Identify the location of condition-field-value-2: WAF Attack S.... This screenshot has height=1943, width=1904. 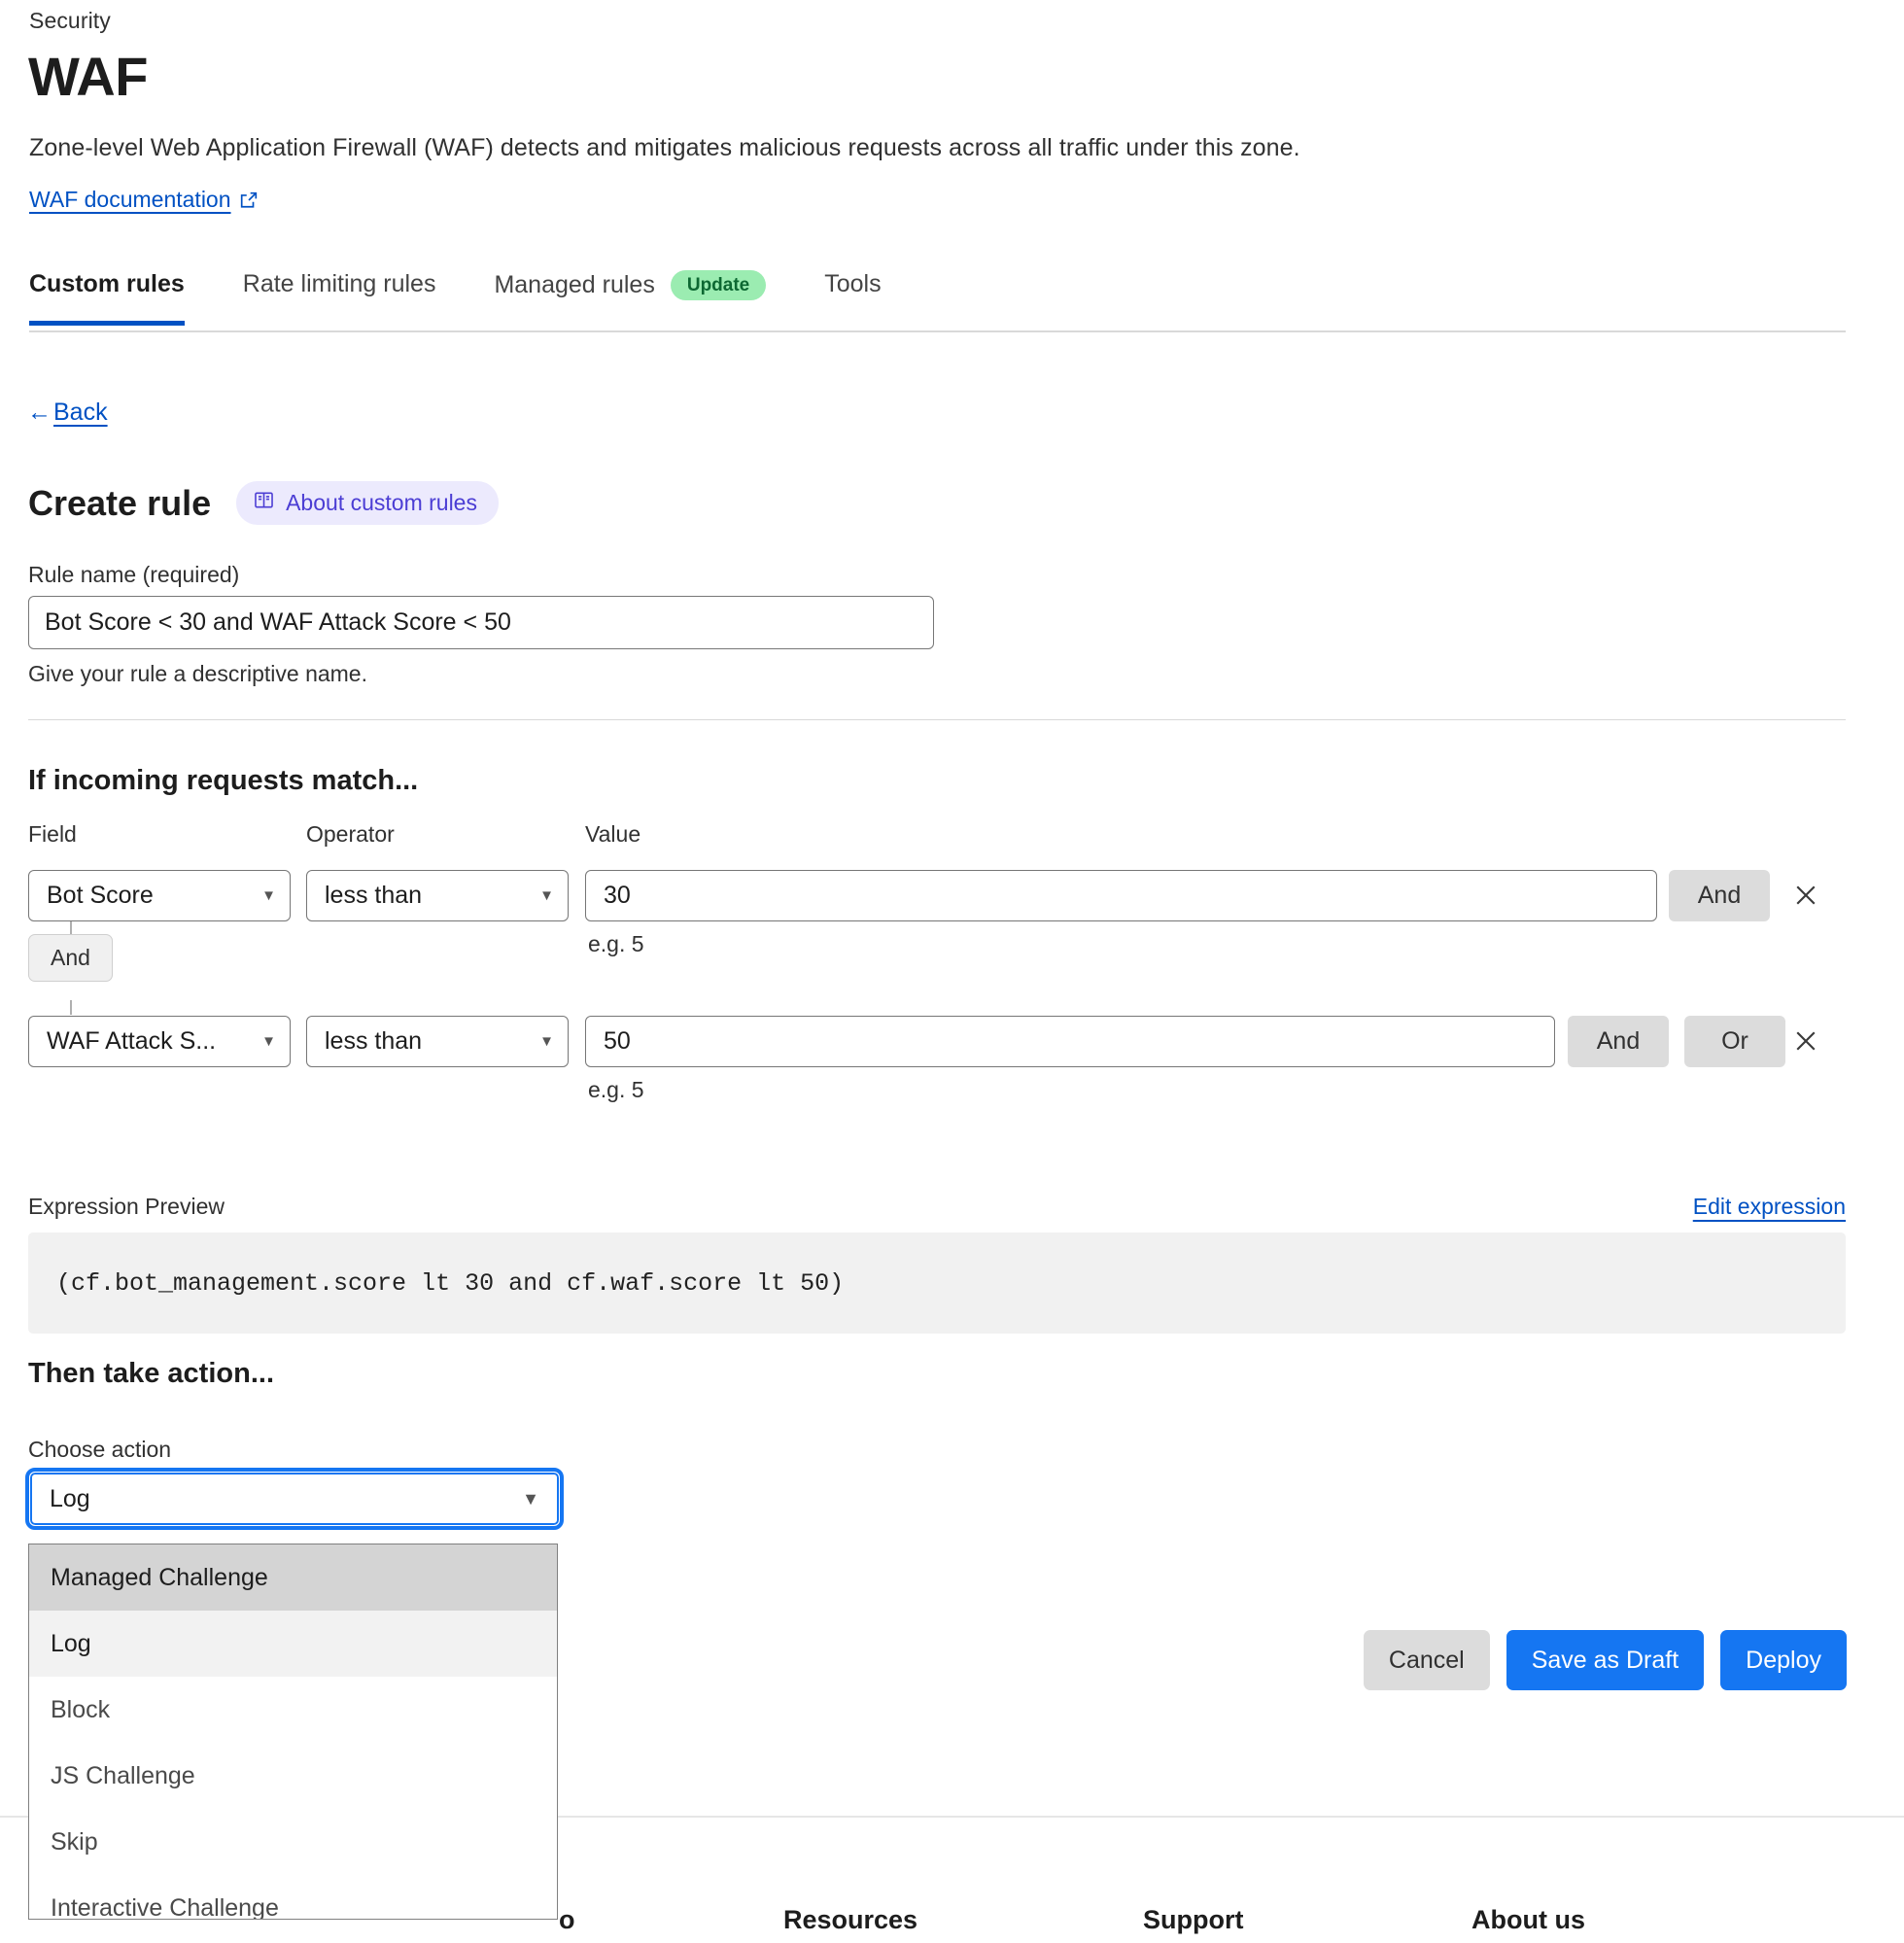
(132, 1041).